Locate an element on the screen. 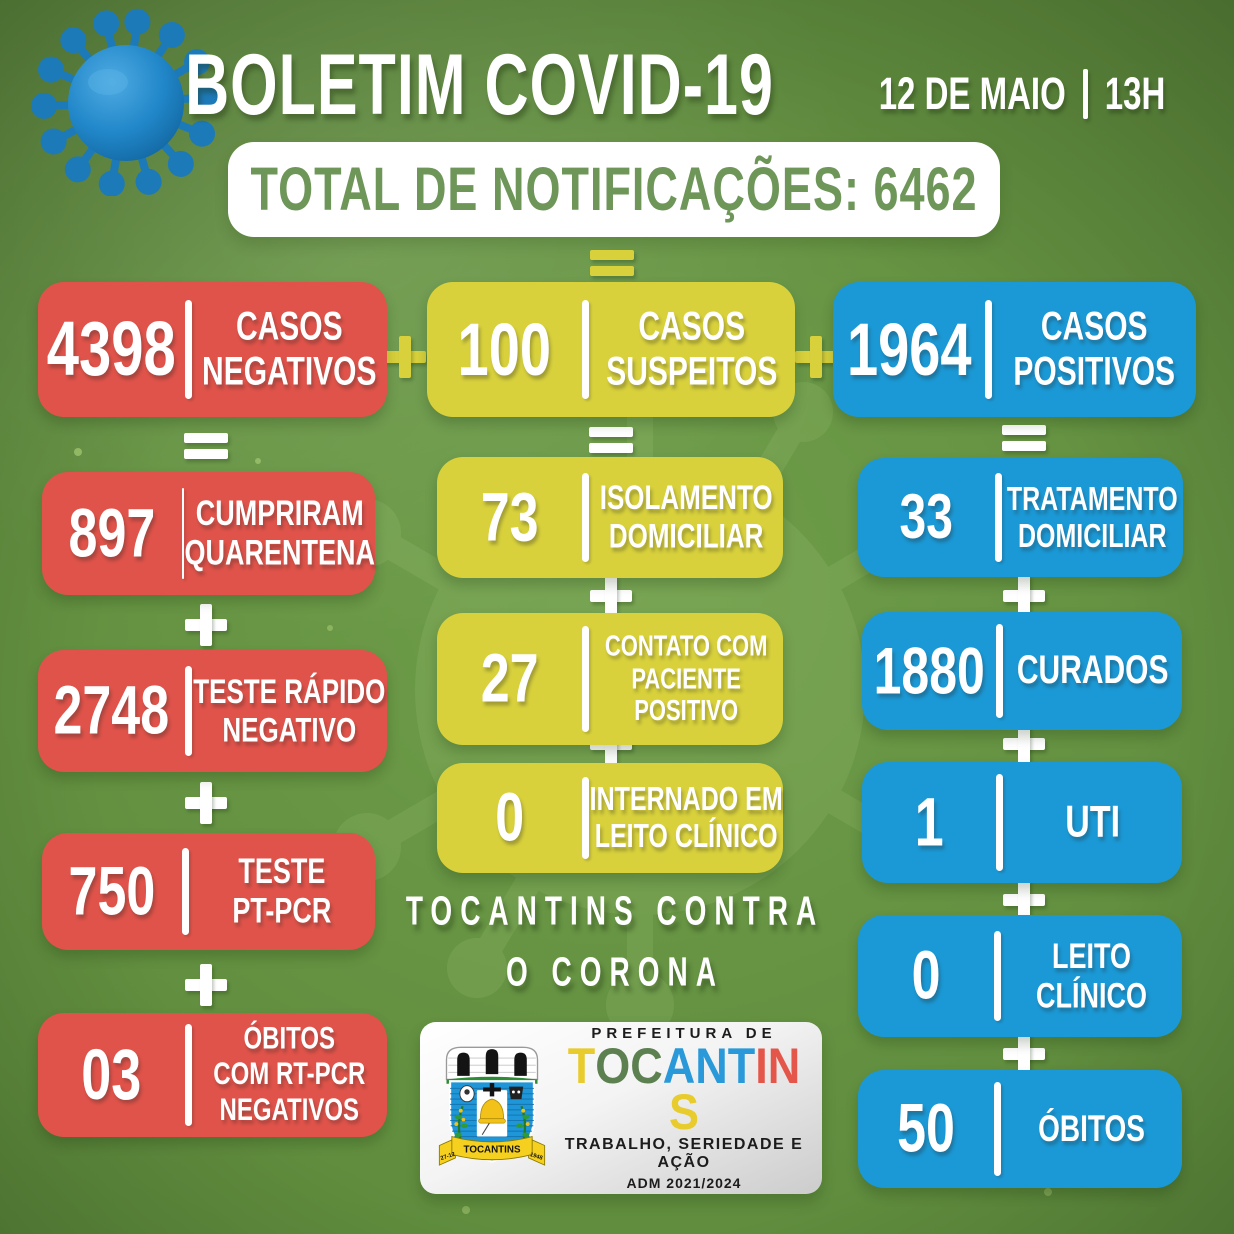  stat-box-casos-suspeitos: 100 CASOS SUSPEITOS is located at coordinates (611, 349).